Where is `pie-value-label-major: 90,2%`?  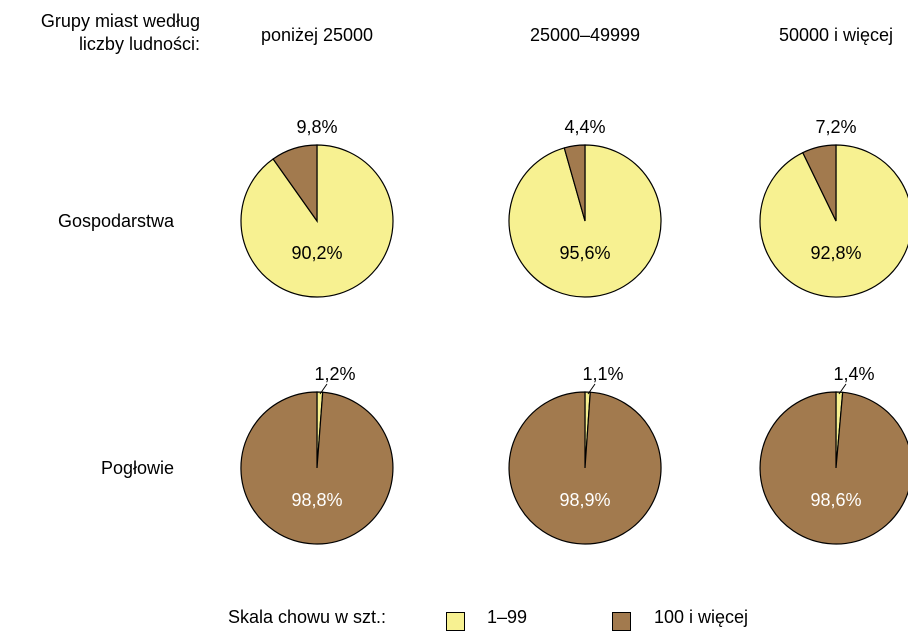
pie-value-label-major: 90,2% is located at coordinates (316, 253).